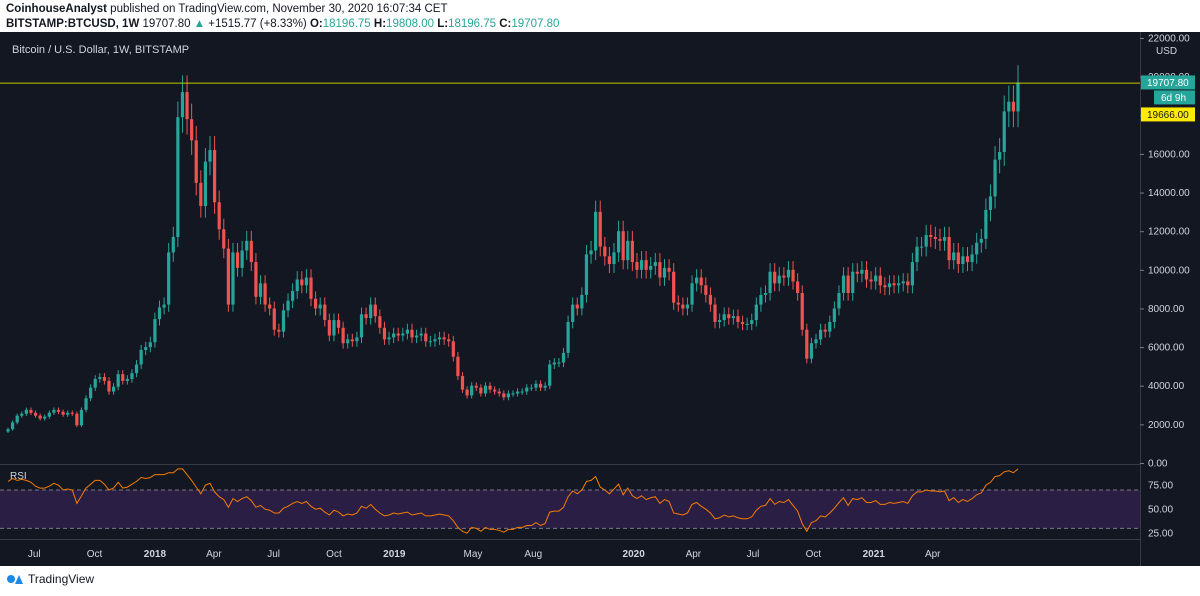  I want to click on high-value: 19808.00, so click(410, 24).